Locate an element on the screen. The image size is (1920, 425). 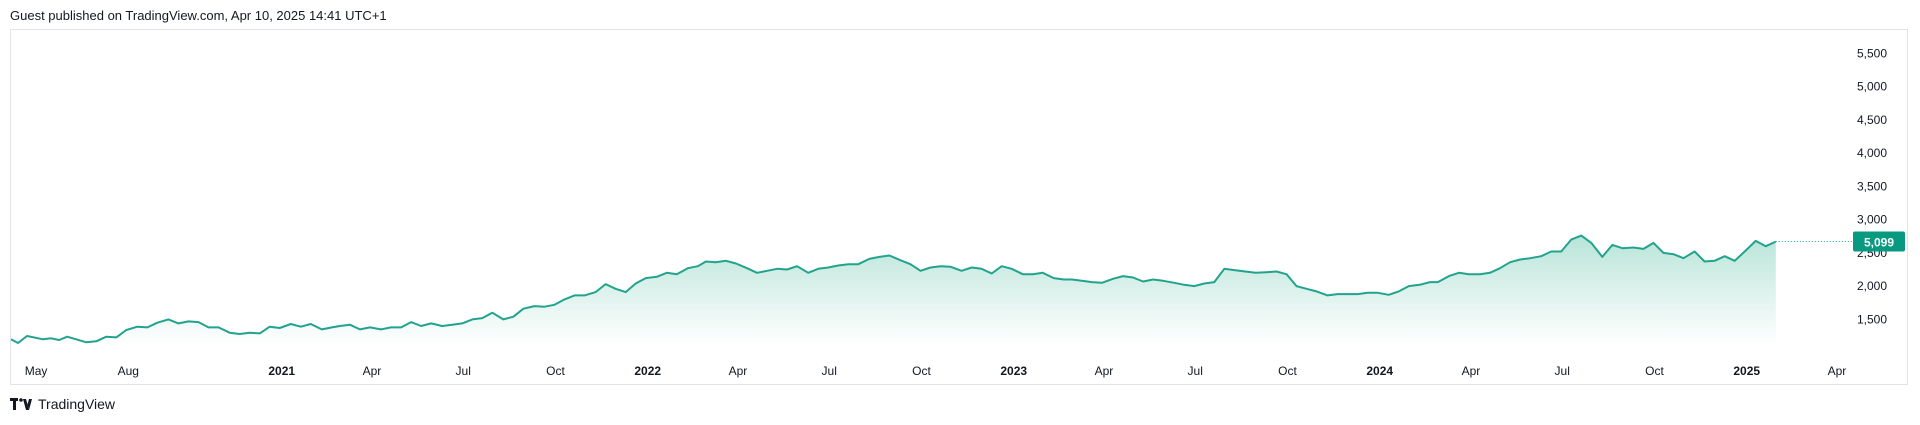
last-price-badge: 5,099 is located at coordinates (1840, 241).